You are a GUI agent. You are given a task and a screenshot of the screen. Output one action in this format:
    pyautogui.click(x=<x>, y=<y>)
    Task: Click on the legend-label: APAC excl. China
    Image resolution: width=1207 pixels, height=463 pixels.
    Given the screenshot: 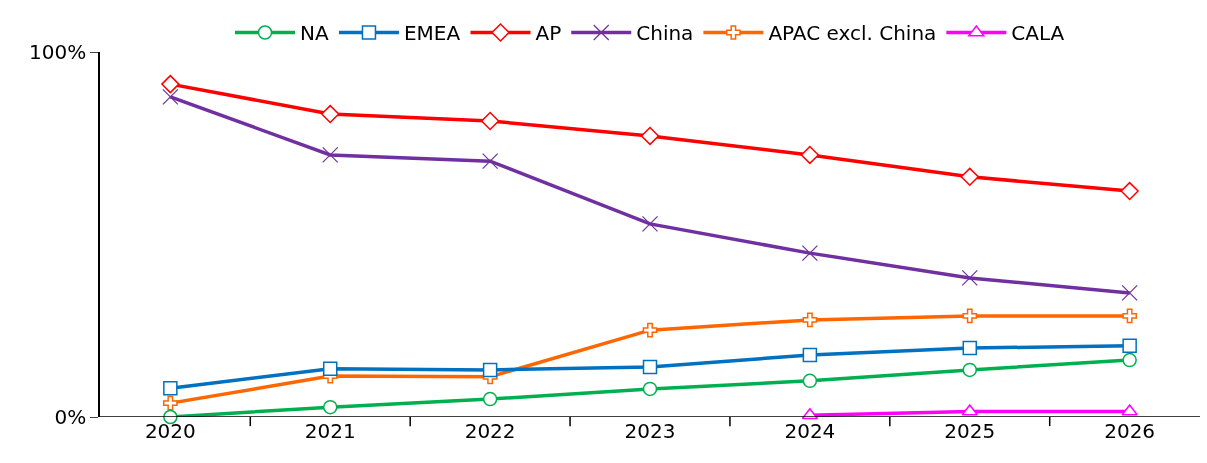 What is the action you would take?
    pyautogui.click(x=852, y=33)
    